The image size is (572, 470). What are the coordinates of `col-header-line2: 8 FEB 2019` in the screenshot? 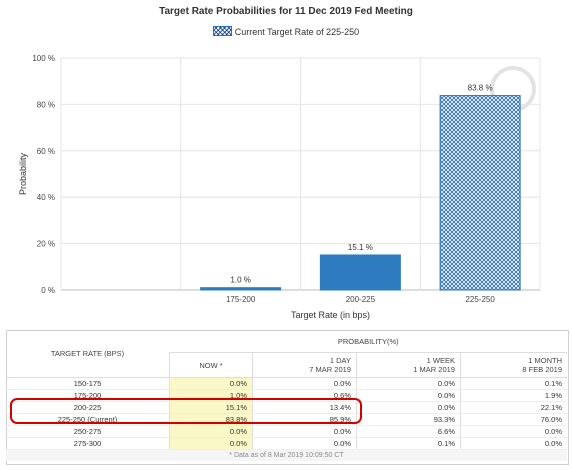 It's located at (542, 369).